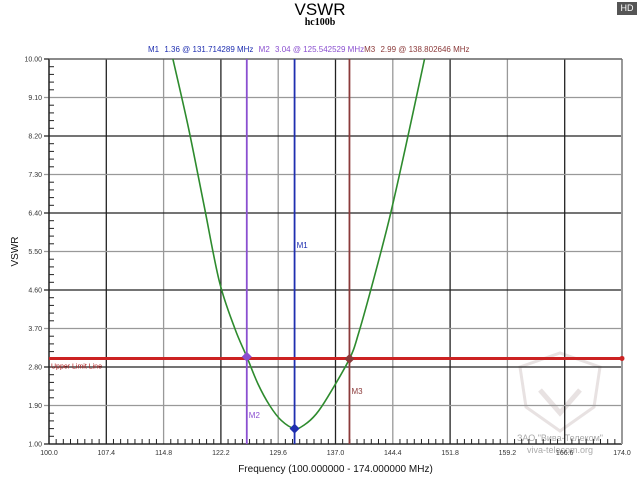  I want to click on m2-value: 3.04 @ 125.542529 MHz, so click(320, 49).